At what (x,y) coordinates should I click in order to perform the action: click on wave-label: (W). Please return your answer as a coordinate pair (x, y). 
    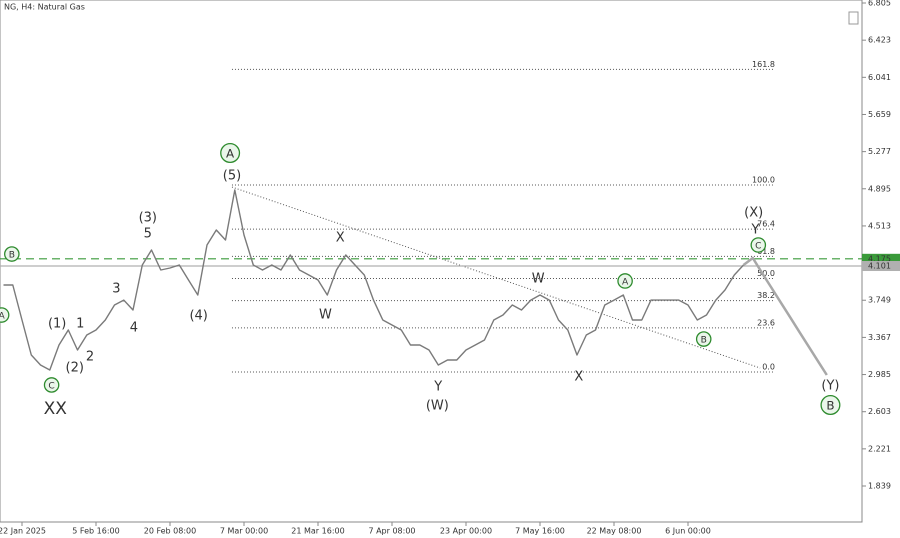
    Looking at the image, I should click on (437, 405).